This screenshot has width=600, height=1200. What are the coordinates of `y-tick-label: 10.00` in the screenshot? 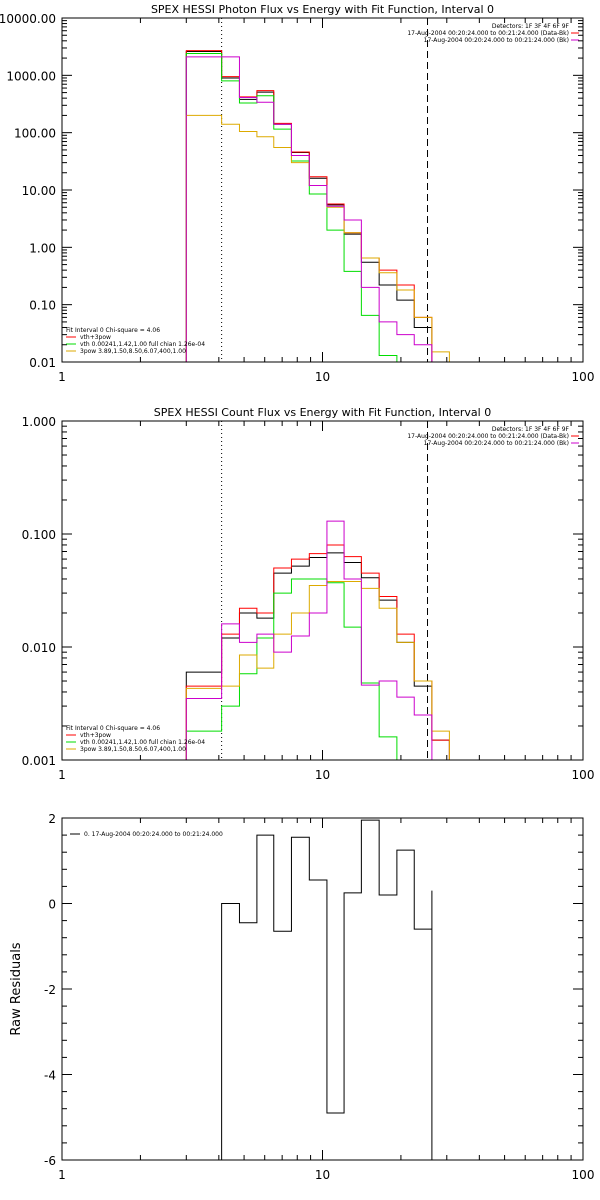 It's located at (39, 191).